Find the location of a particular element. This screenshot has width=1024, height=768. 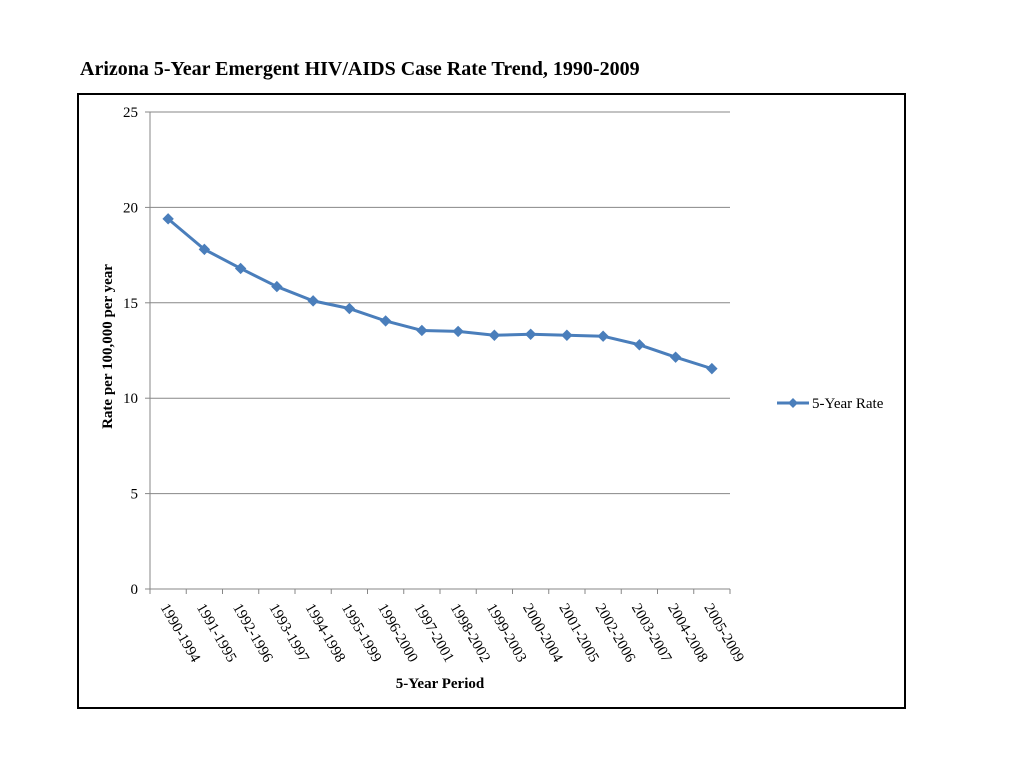

legend: 5-Year Rate is located at coordinates (830, 404).